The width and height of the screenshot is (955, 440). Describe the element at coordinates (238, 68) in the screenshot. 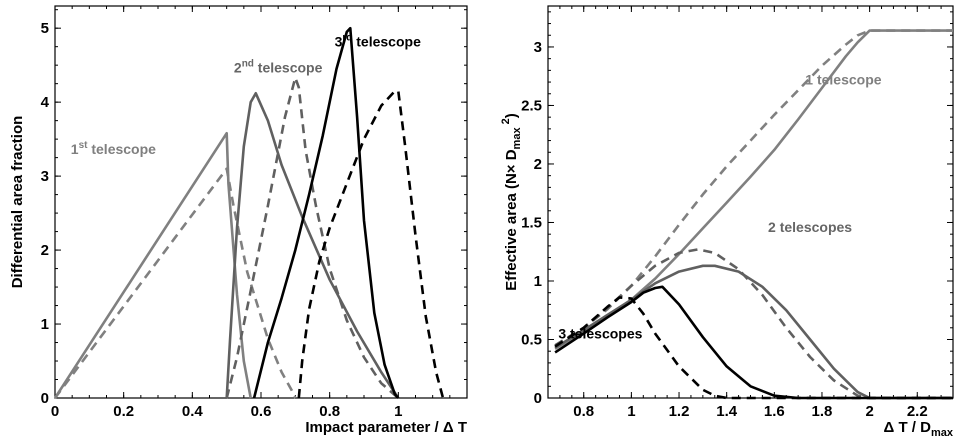

I see `annotation-number: 2` at that location.